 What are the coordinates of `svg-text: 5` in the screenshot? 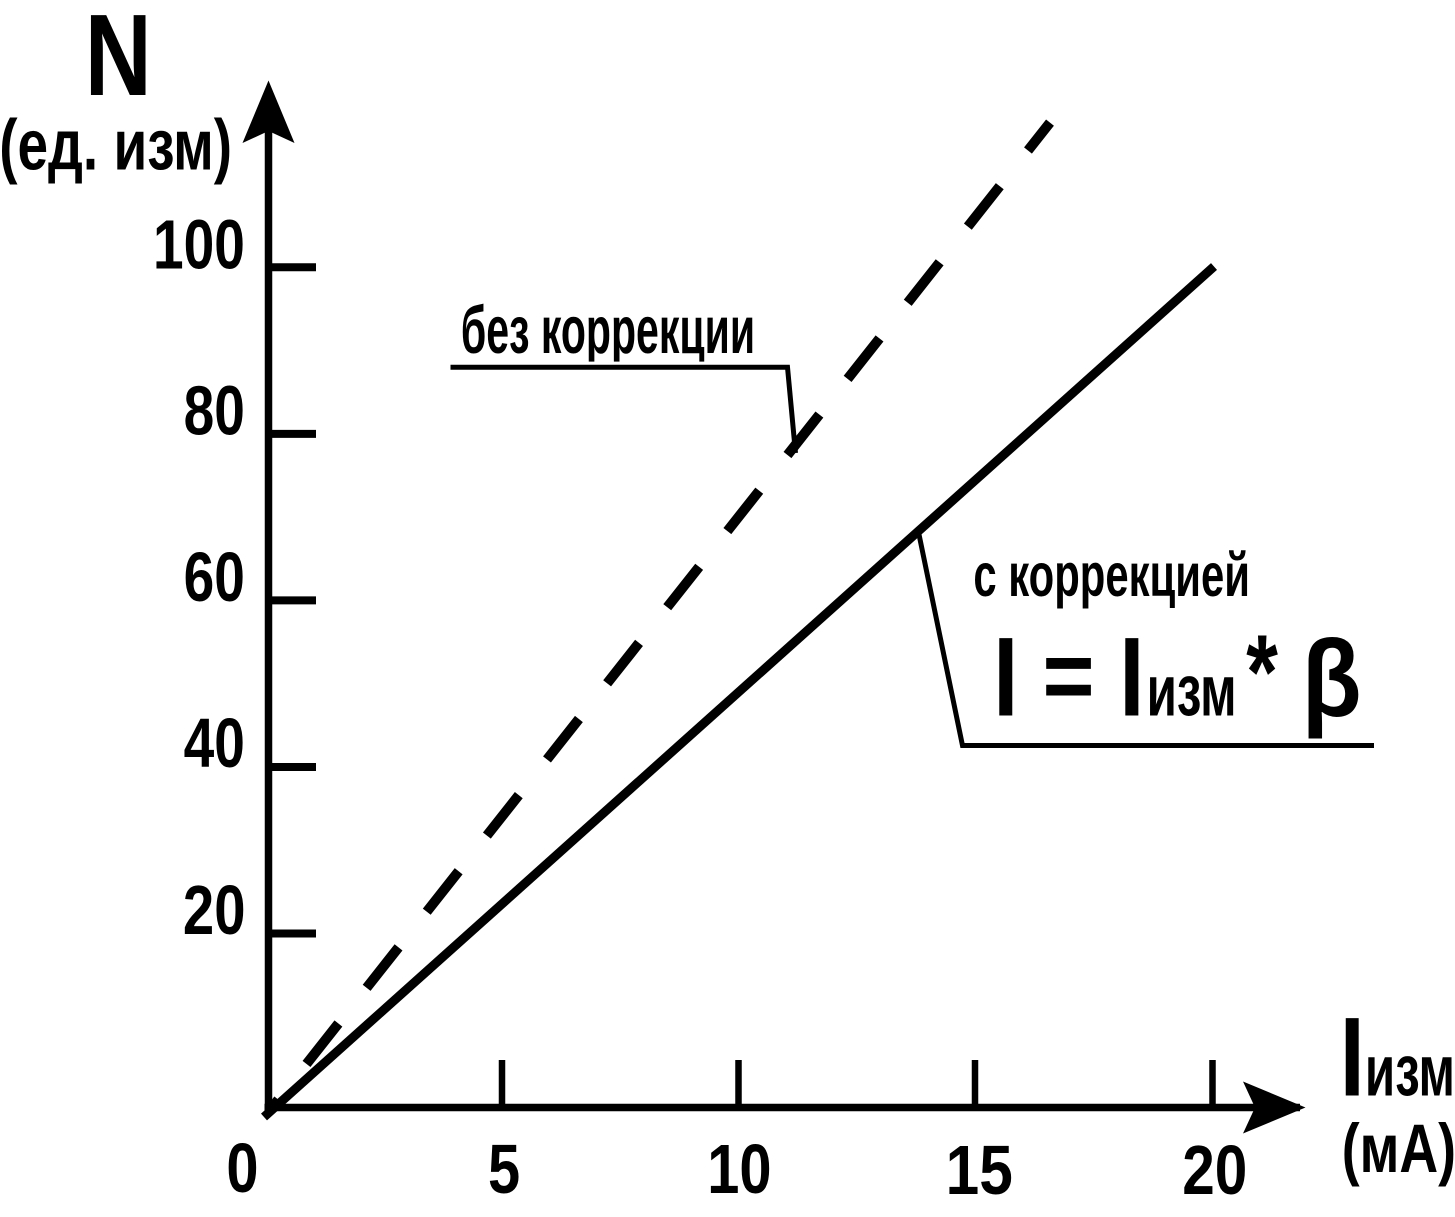 It's located at (504, 1169).